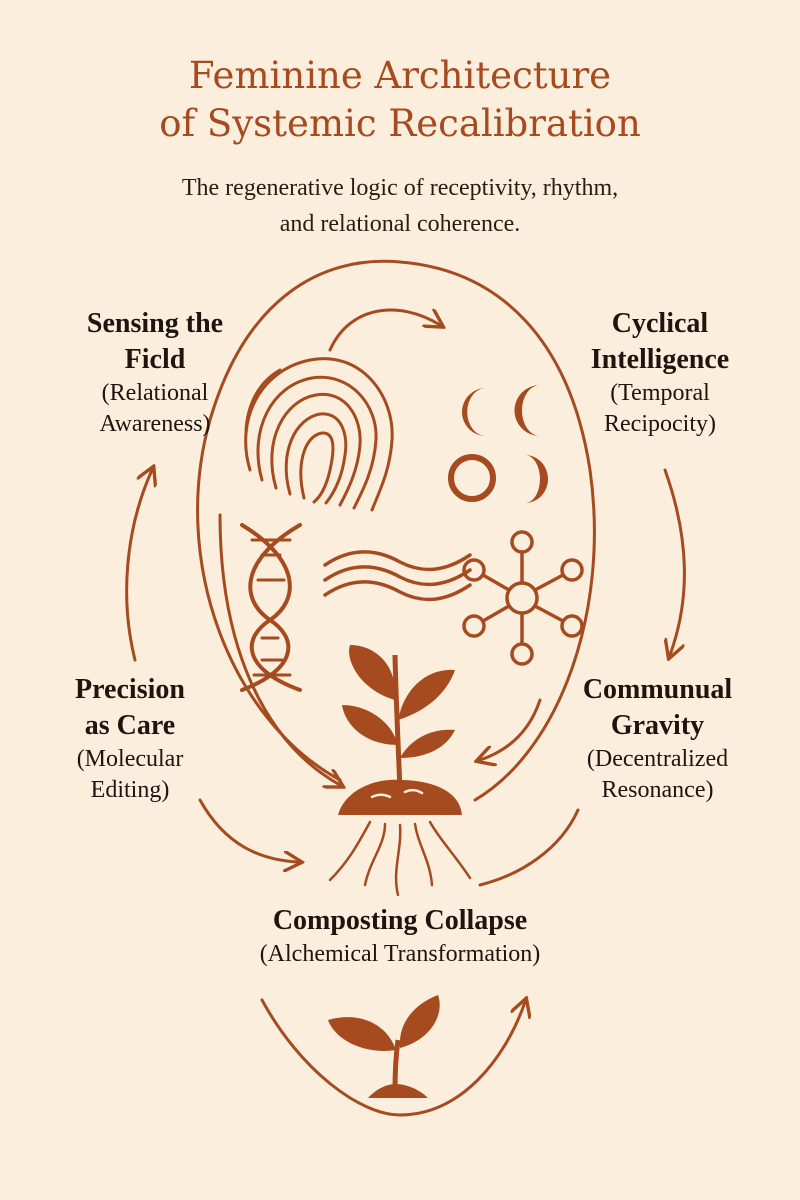  What do you see at coordinates (523, 598) in the screenshot?
I see `network-hub-icon` at bounding box center [523, 598].